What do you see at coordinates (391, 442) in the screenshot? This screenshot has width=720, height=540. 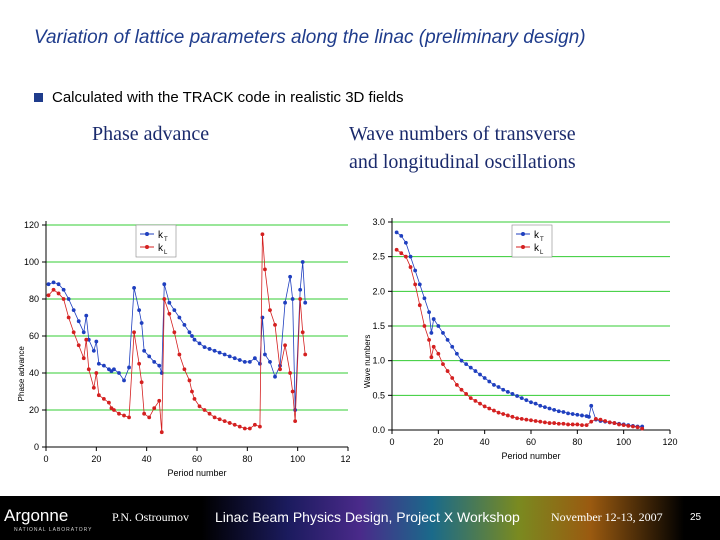 I see `right-x-tick-label-0: 0` at bounding box center [391, 442].